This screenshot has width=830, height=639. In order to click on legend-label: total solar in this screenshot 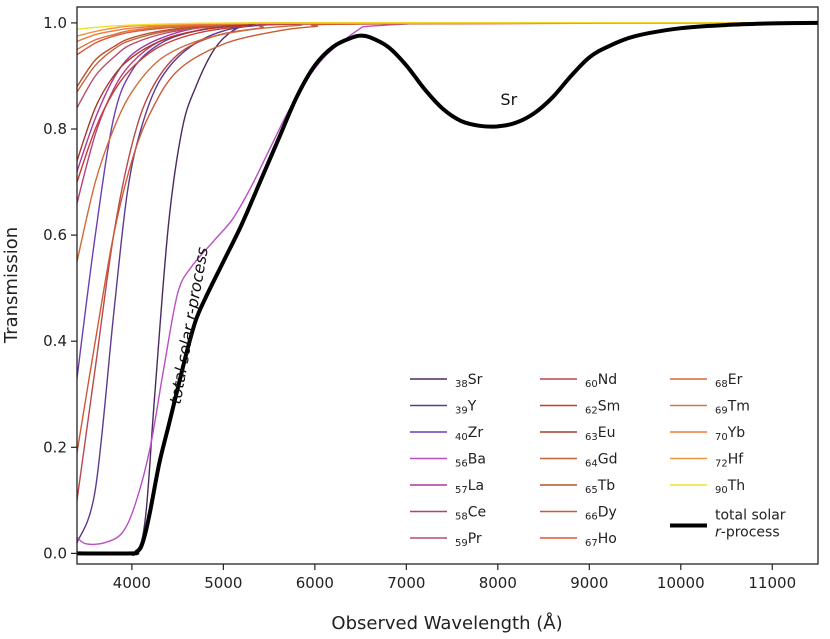, I will do `click(750, 516)`.